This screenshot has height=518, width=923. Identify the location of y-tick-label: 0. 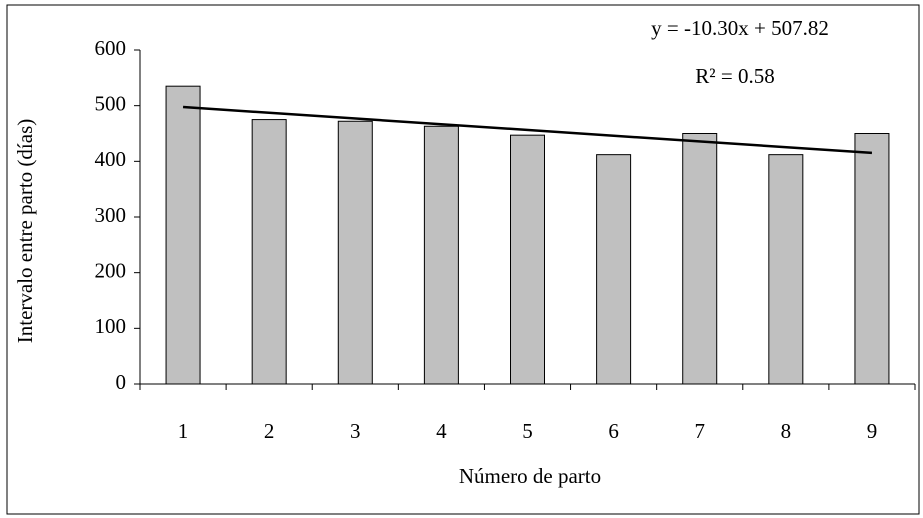
(121, 382).